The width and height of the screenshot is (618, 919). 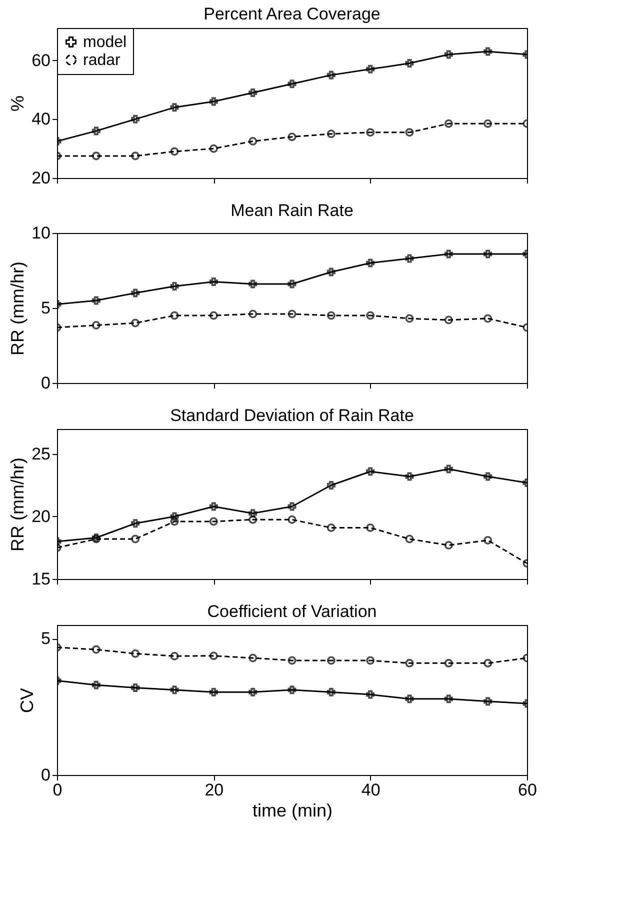 What do you see at coordinates (18, 103) in the screenshot?
I see `y-axis-title: %` at bounding box center [18, 103].